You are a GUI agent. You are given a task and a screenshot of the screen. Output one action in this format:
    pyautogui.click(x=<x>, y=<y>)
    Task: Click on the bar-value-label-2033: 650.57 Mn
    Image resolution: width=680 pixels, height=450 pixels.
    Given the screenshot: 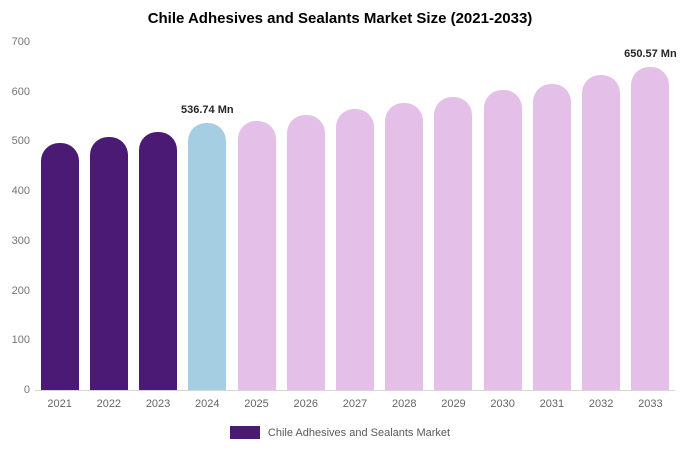 What is the action you would take?
    pyautogui.click(x=650, y=53)
    